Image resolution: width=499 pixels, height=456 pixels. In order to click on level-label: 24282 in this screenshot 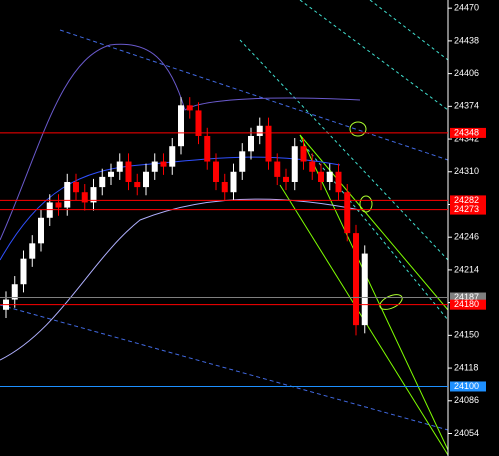, I will do `click(466, 200)`.